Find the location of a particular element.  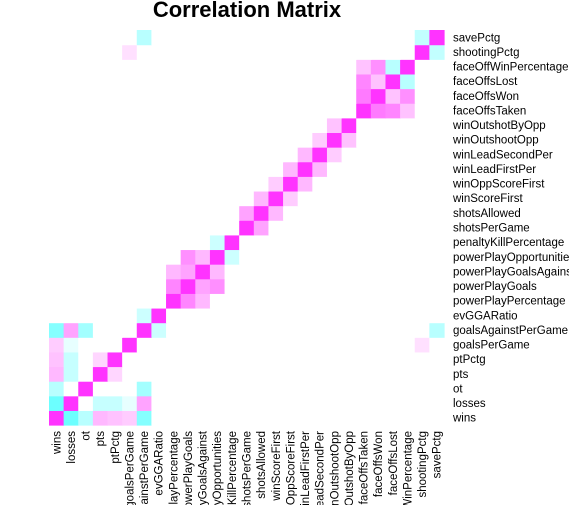

y-tick-label: evGGARatio is located at coordinates (485, 316).